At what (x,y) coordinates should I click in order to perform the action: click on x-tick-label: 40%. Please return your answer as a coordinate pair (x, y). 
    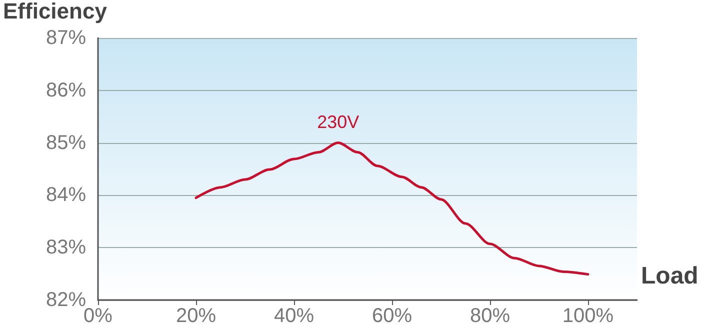
    Looking at the image, I should click on (294, 316).